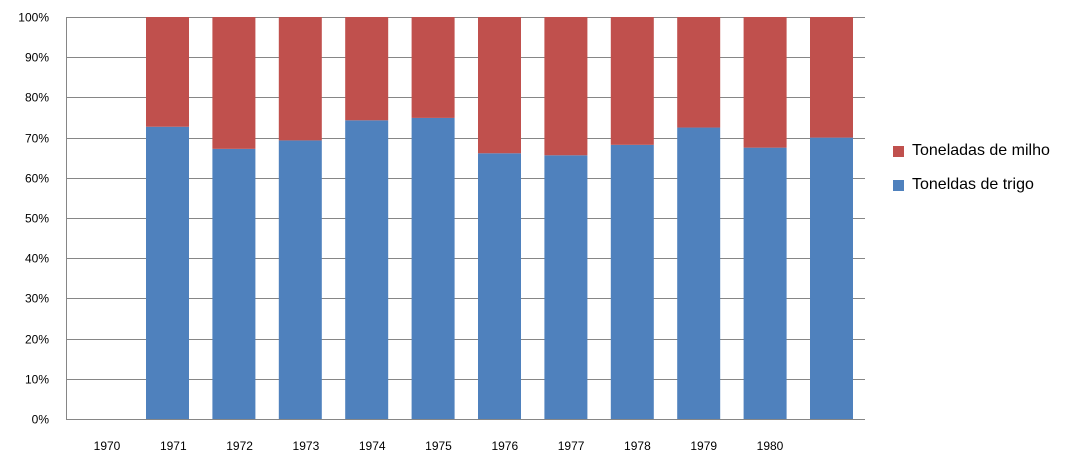  I want to click on x-tick-label: 1975, so click(438, 446).